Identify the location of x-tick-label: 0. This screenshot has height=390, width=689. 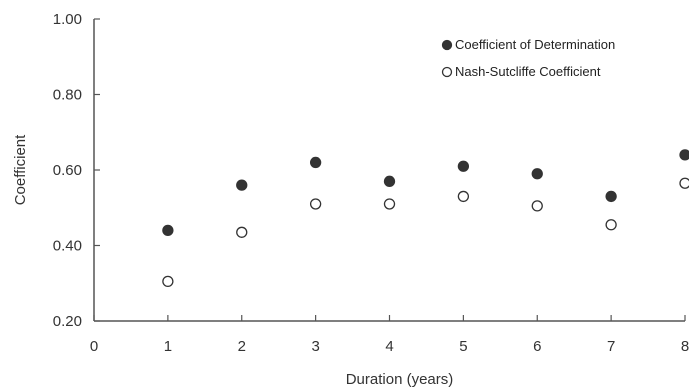
(94, 346).